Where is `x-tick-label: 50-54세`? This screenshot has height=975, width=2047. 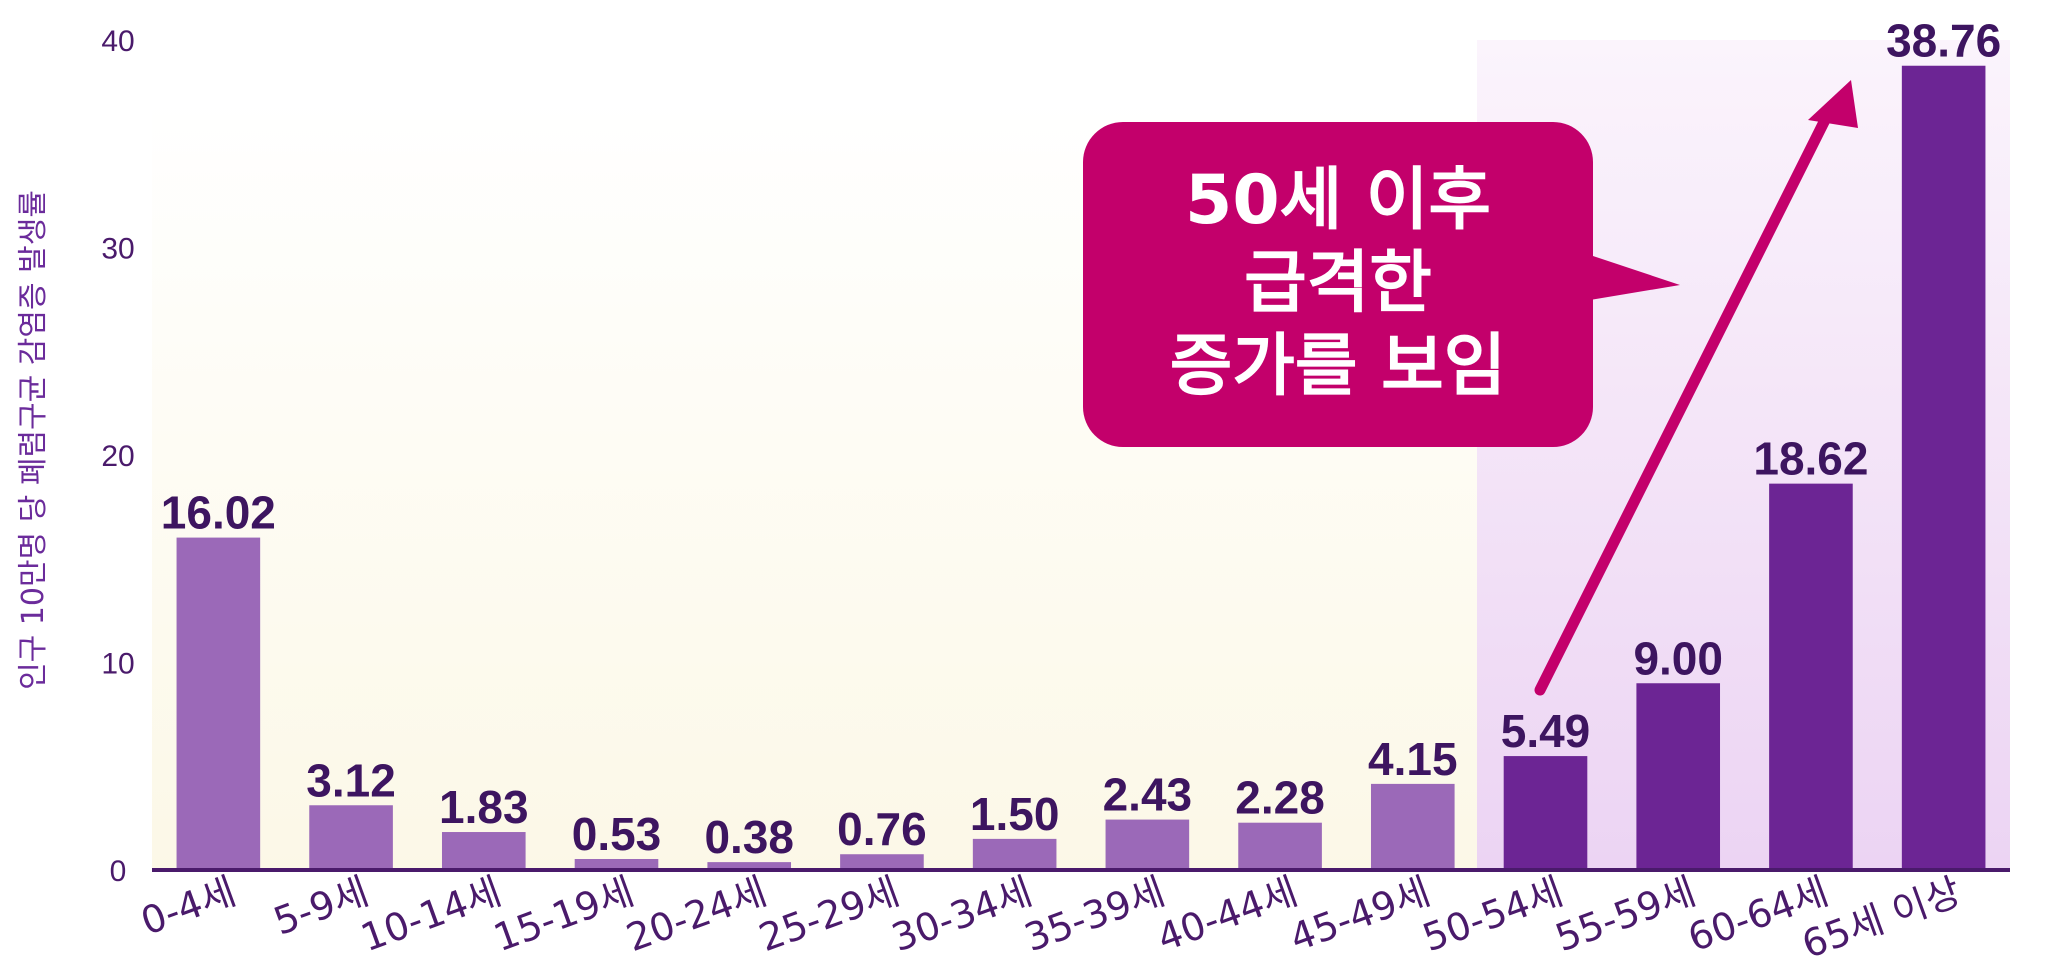 x-tick-label: 50-54세 is located at coordinates (1493, 914).